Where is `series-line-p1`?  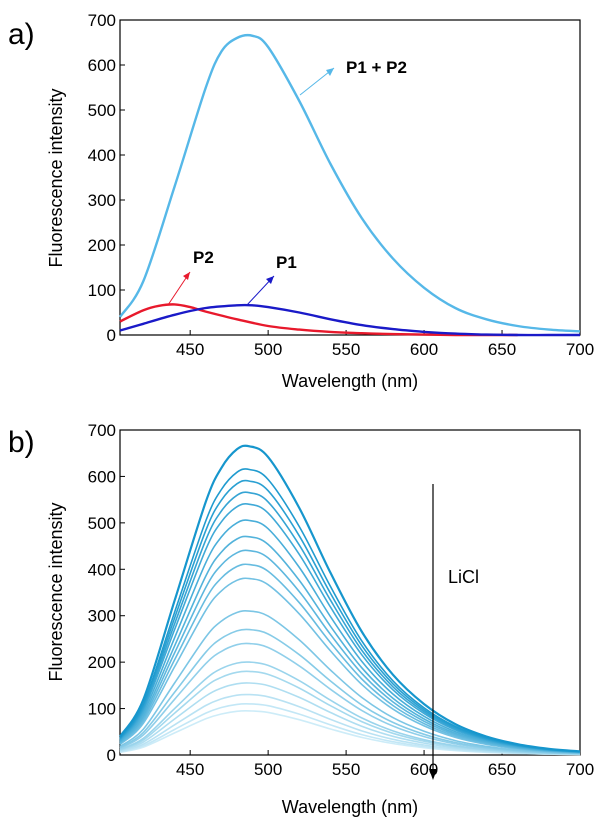 series-line-p1 is located at coordinates (349, 320).